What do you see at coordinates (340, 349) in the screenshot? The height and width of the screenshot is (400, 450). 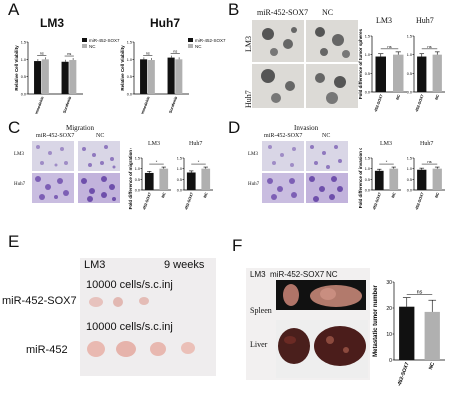 I see `liver-image-nc` at bounding box center [340, 349].